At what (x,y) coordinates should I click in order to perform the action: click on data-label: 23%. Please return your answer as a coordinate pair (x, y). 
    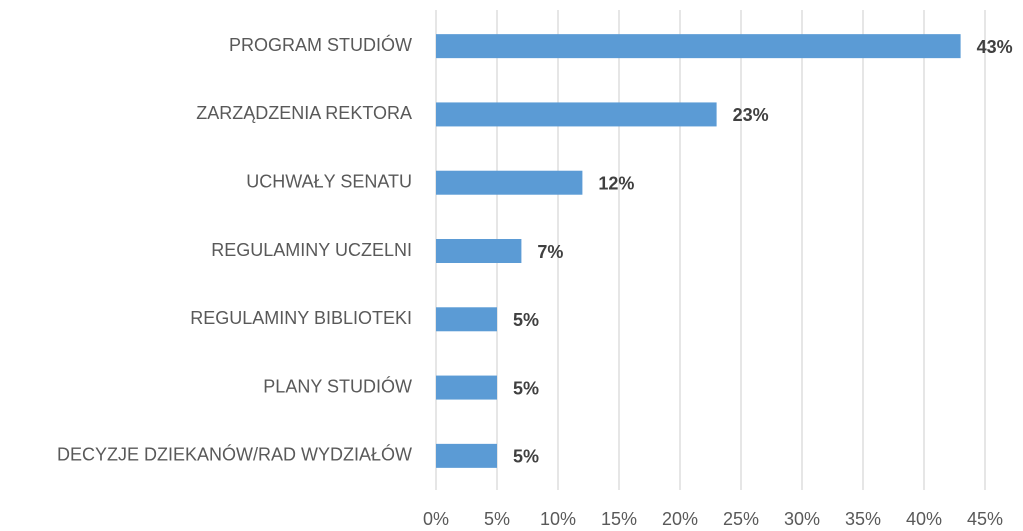
    Looking at the image, I should click on (751, 115).